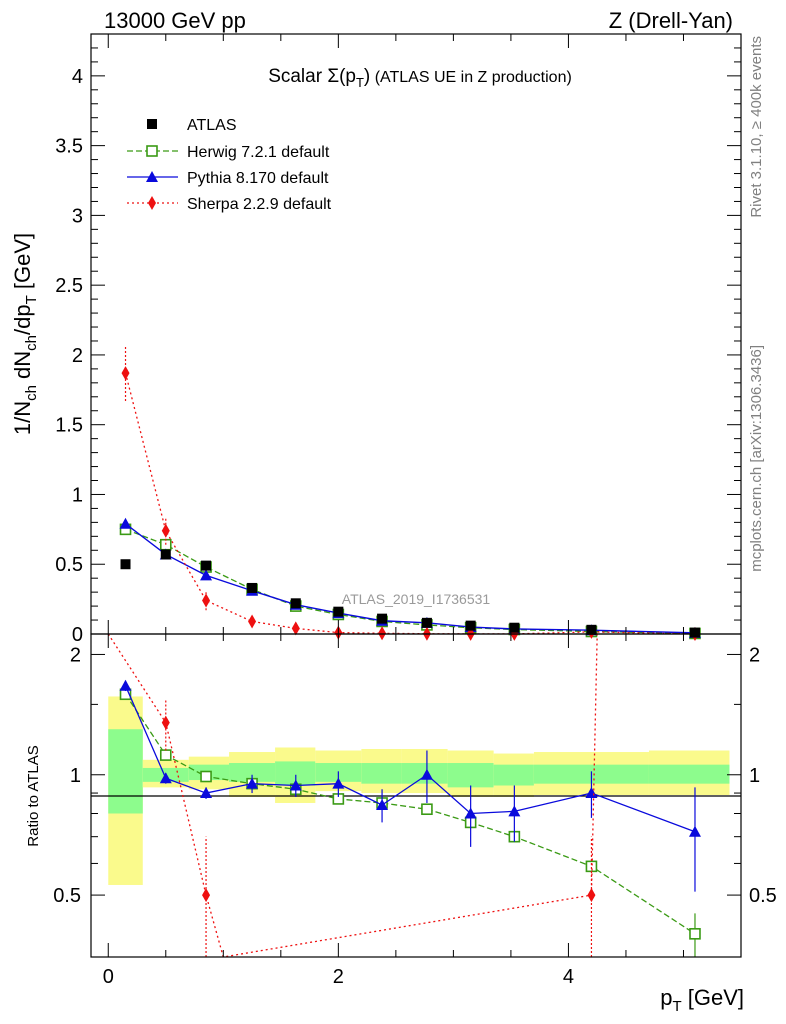 This screenshot has width=786, height=1024. Describe the element at coordinates (33, 795) in the screenshot. I see `ratio-y-axis-label: Ratio to ATLAS` at that location.